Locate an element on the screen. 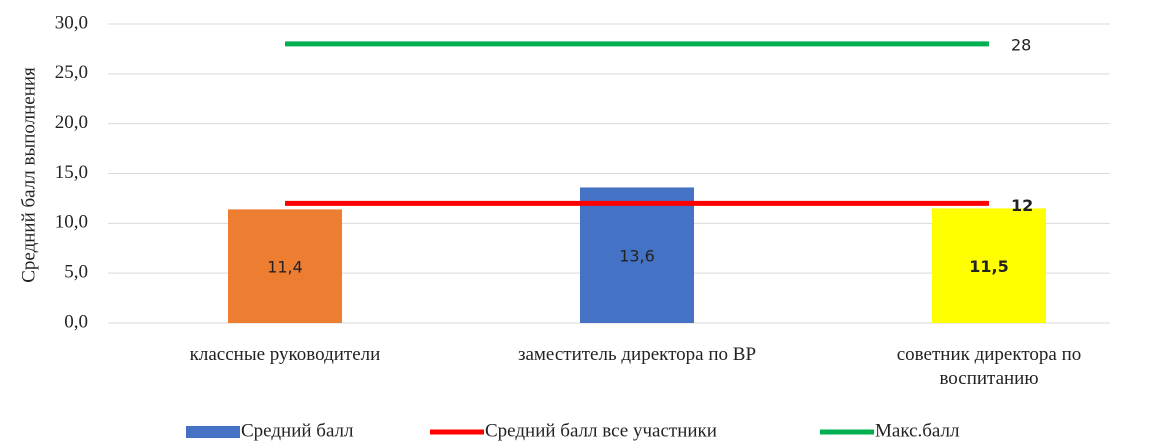 The image size is (1154, 441). y-tick-label: 20,0 is located at coordinates (71, 122).